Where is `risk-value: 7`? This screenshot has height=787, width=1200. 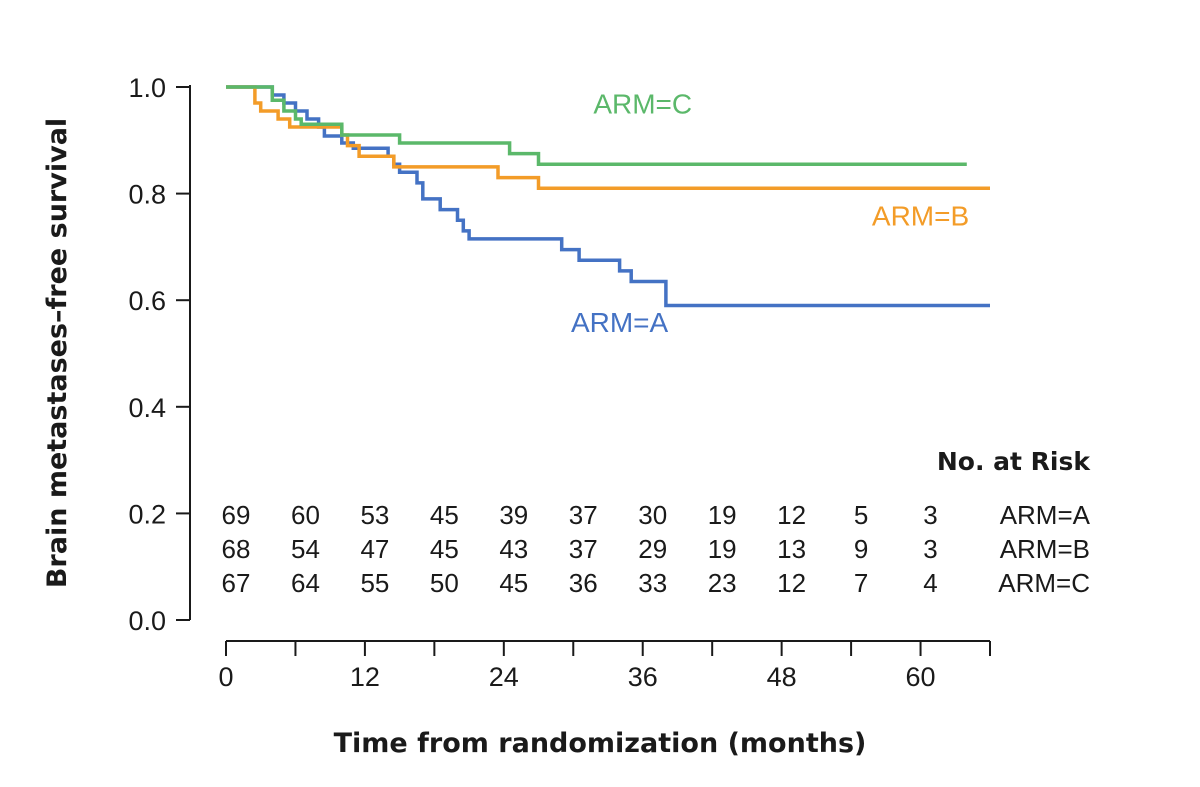 risk-value: 7 is located at coordinates (861, 583).